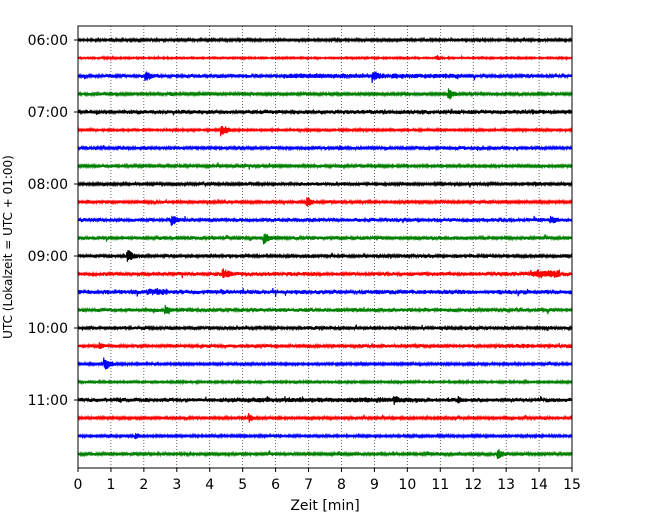 The width and height of the screenshot is (650, 520). What do you see at coordinates (48, 113) in the screenshot?
I see `y-tick-label: 07:00` at bounding box center [48, 113].